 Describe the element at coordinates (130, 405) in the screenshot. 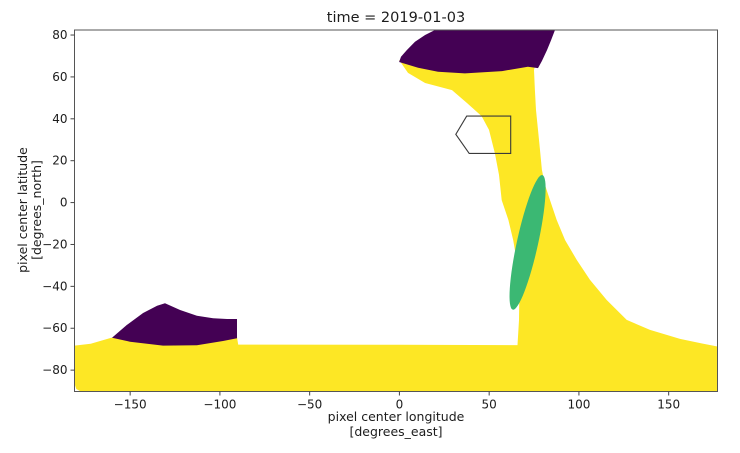

I see `x-tick-label: −150` at that location.